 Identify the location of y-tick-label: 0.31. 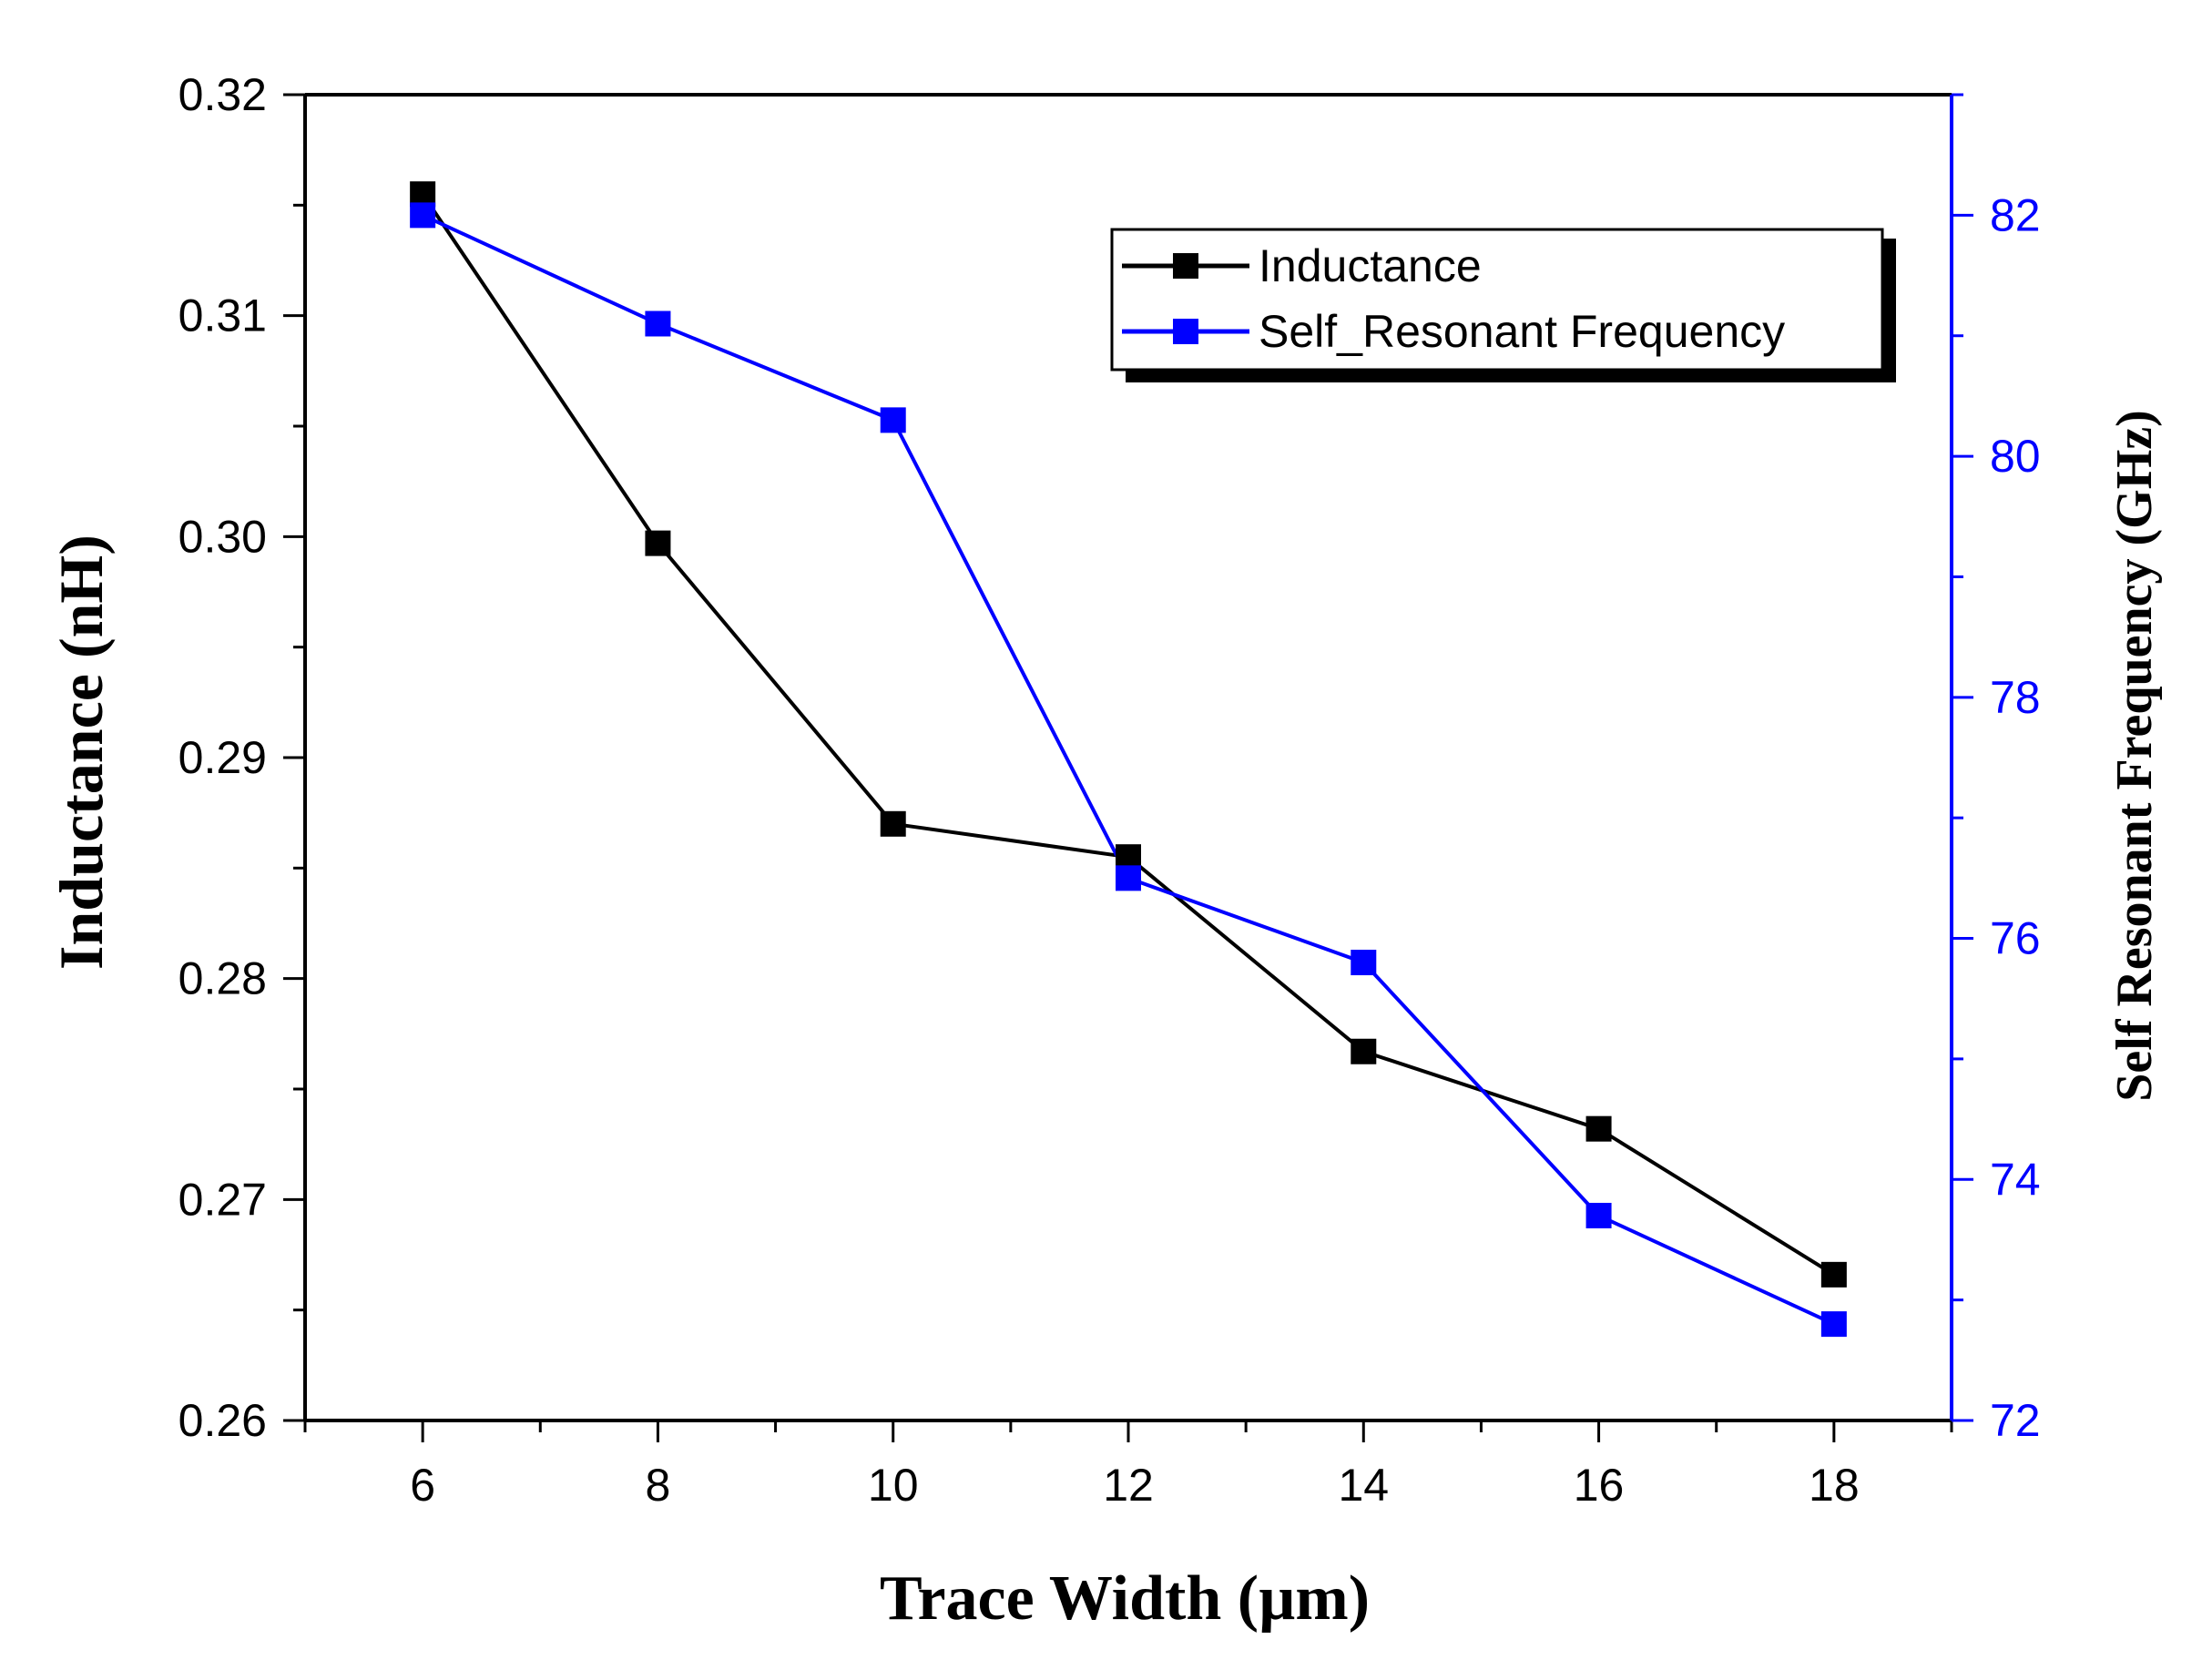
(222, 315).